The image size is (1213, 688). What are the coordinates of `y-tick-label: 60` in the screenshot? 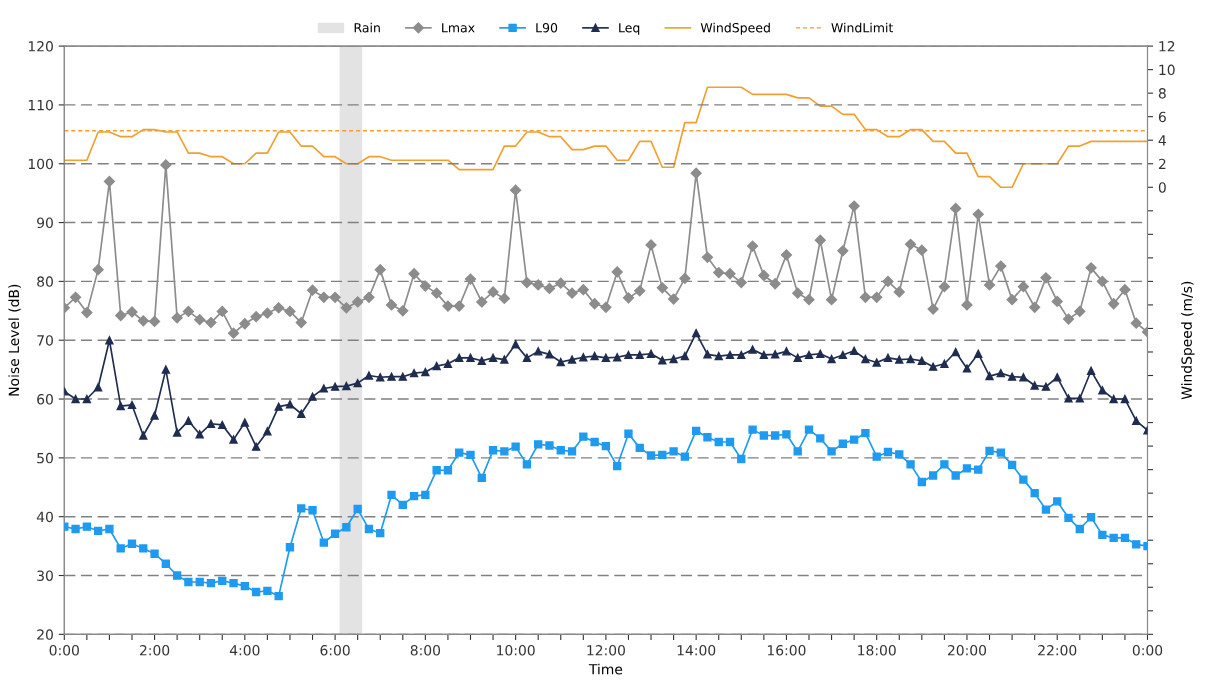 It's located at (45, 399).